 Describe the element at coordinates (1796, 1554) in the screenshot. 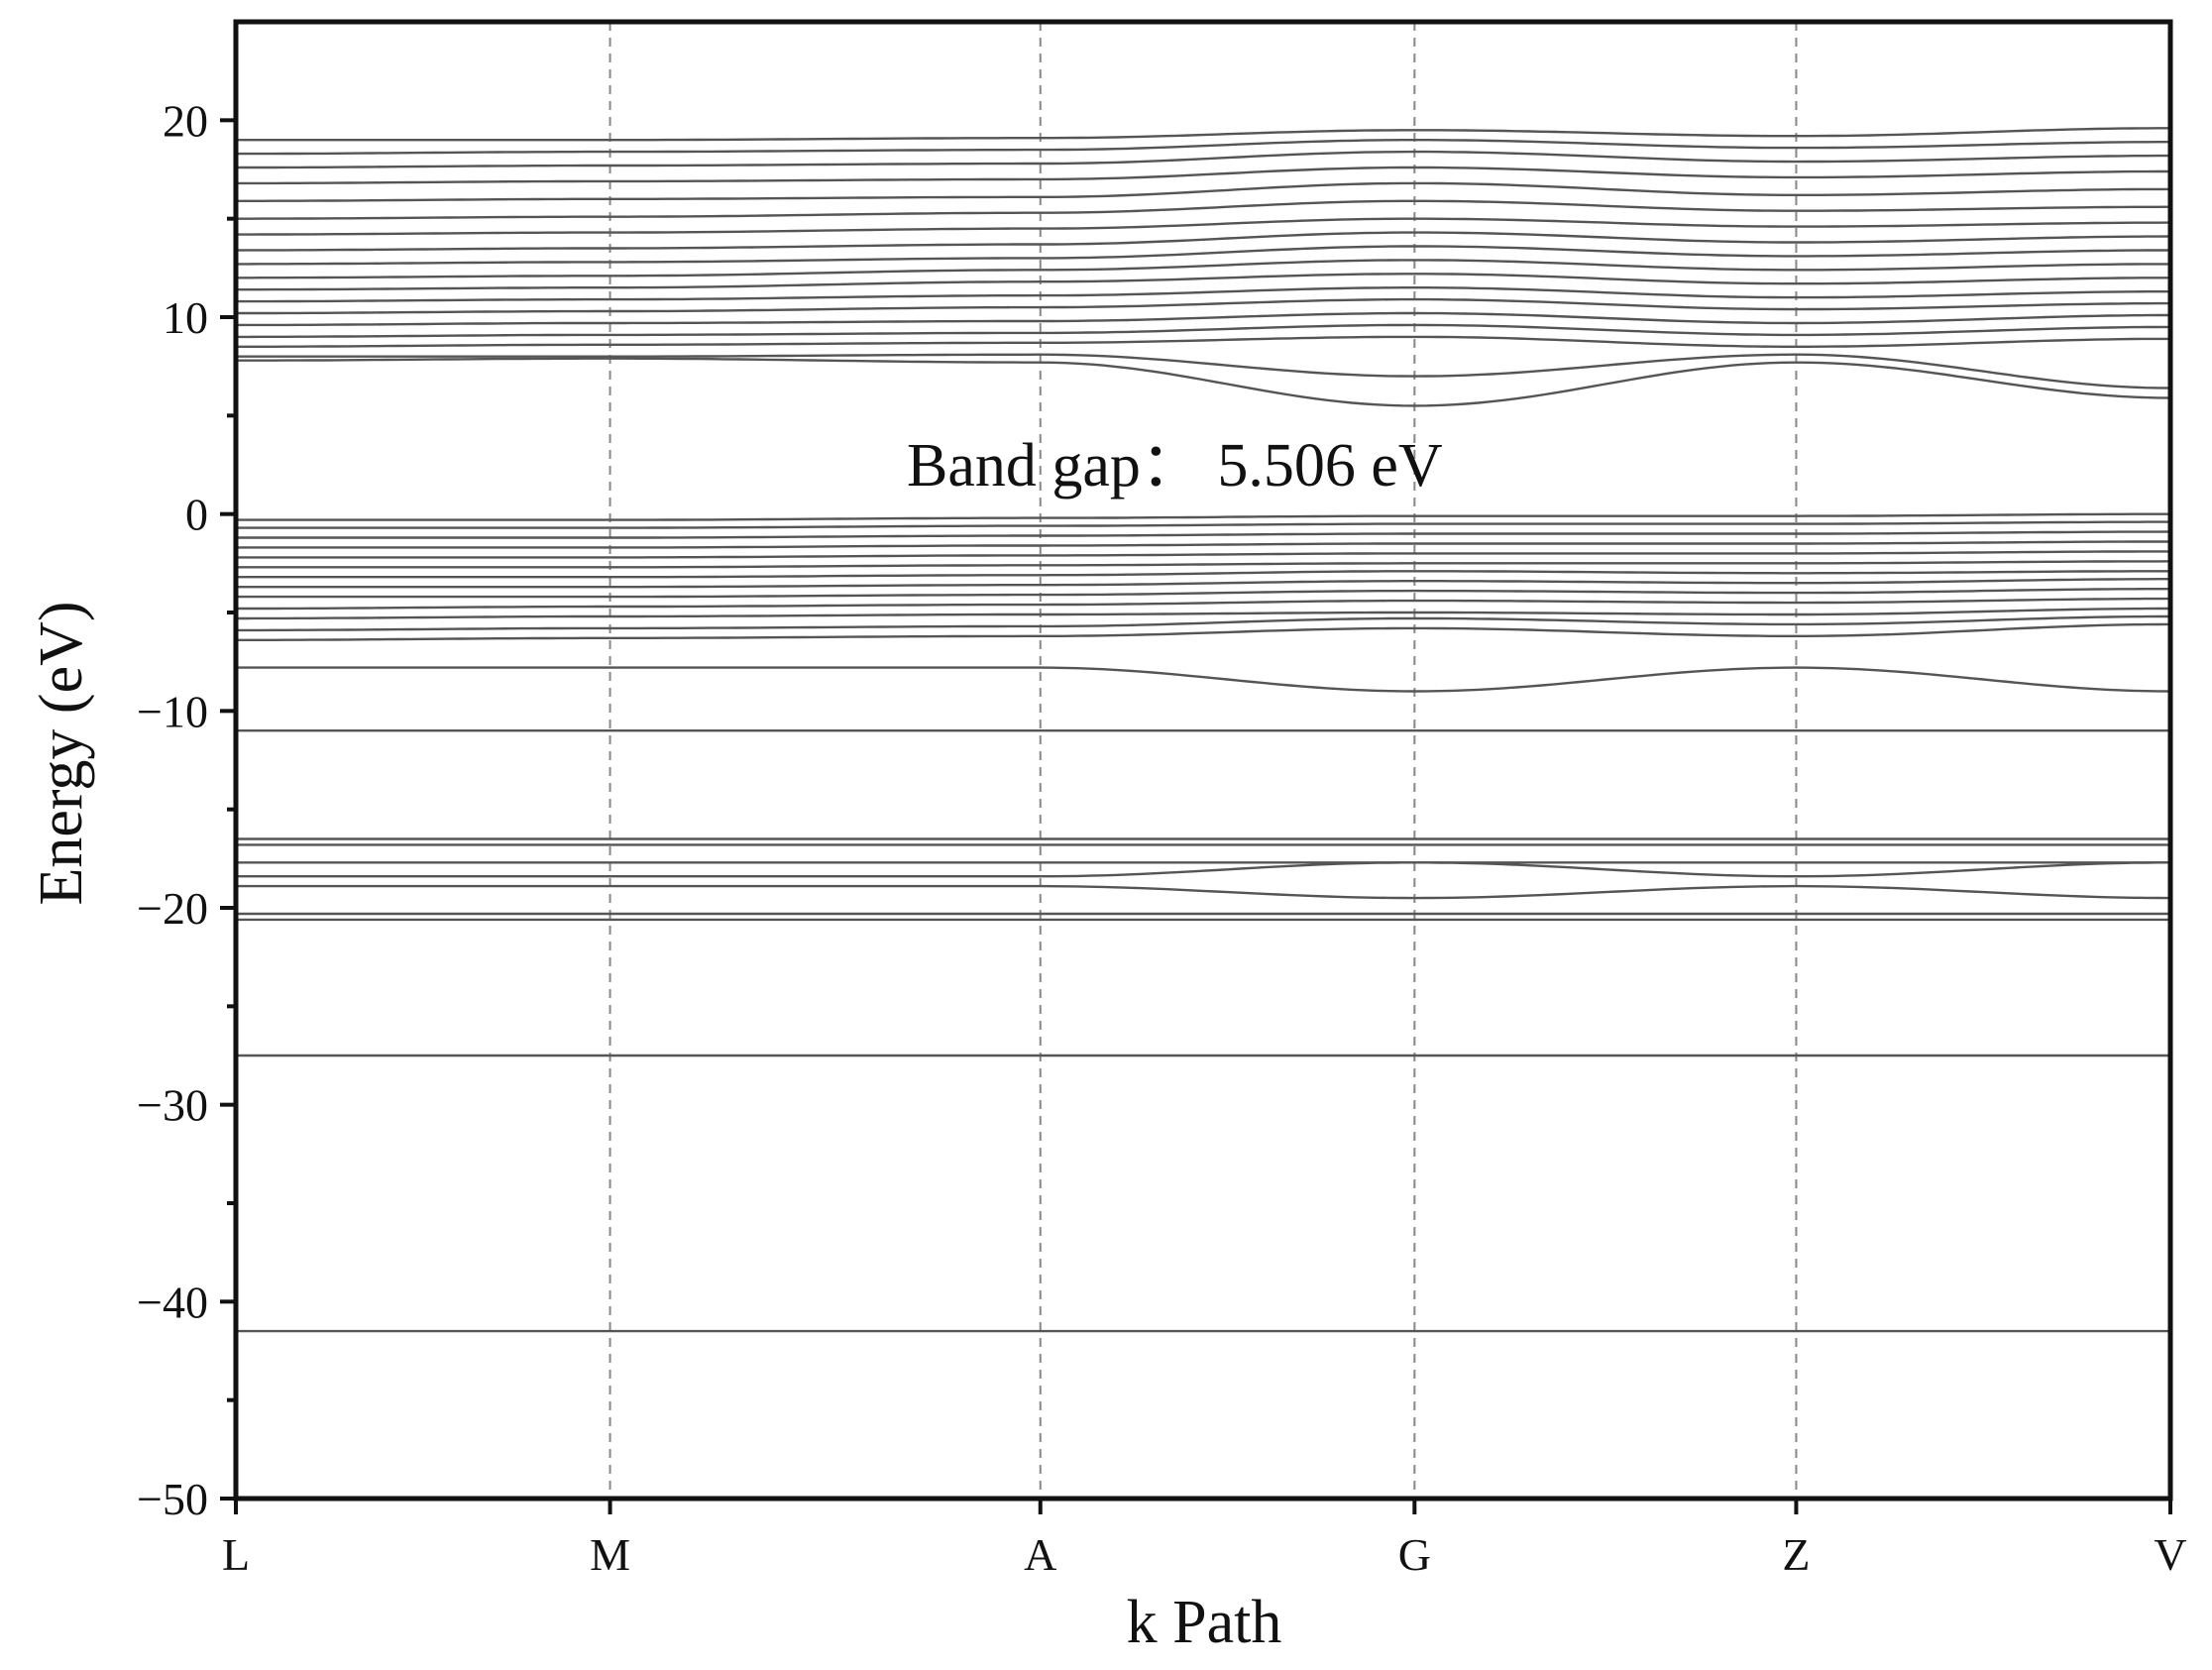

I see `x-tick-label-Z: Z` at that location.